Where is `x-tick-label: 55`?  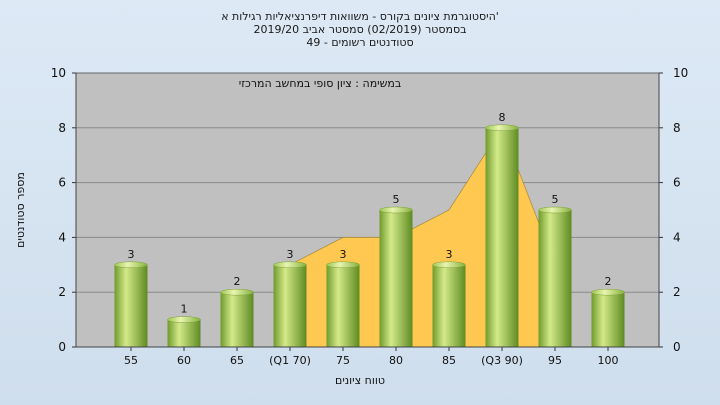 x-tick-label: 55 is located at coordinates (131, 360).